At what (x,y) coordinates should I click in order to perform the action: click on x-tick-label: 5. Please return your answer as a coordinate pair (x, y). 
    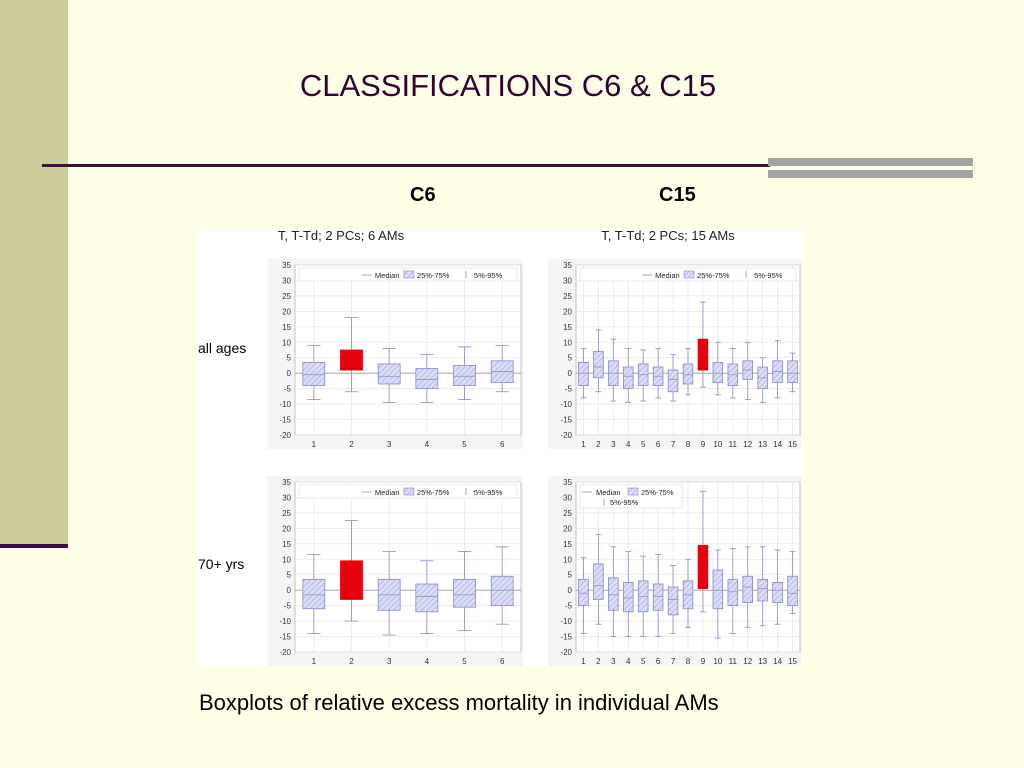
    Looking at the image, I should click on (464, 661).